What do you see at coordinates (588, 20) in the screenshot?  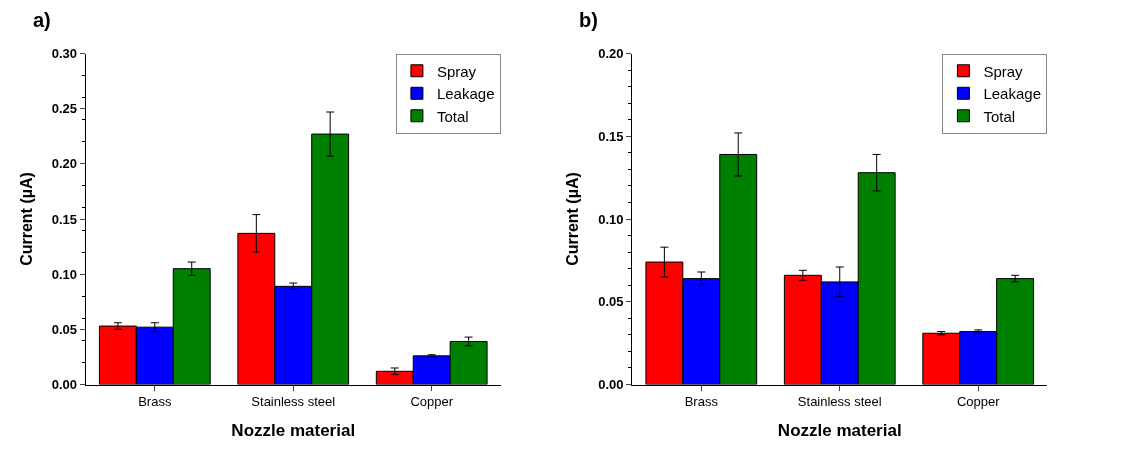 I see `chart-title: b)` at bounding box center [588, 20].